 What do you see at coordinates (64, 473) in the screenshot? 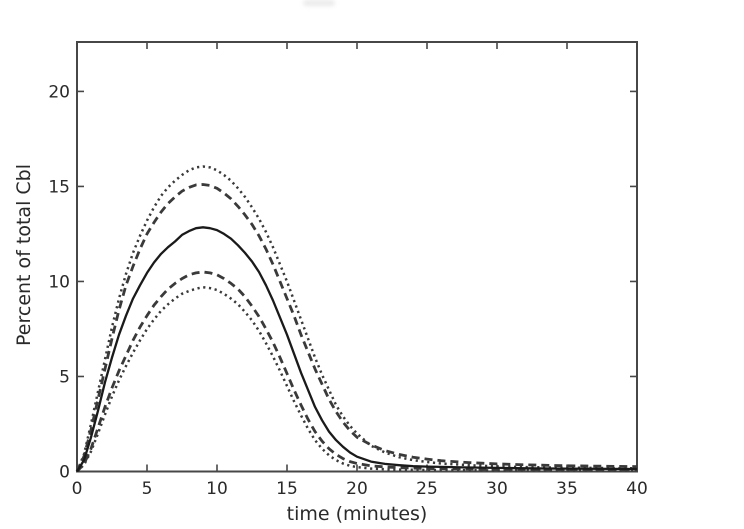
I see `y-tick-label: 0` at bounding box center [64, 473].